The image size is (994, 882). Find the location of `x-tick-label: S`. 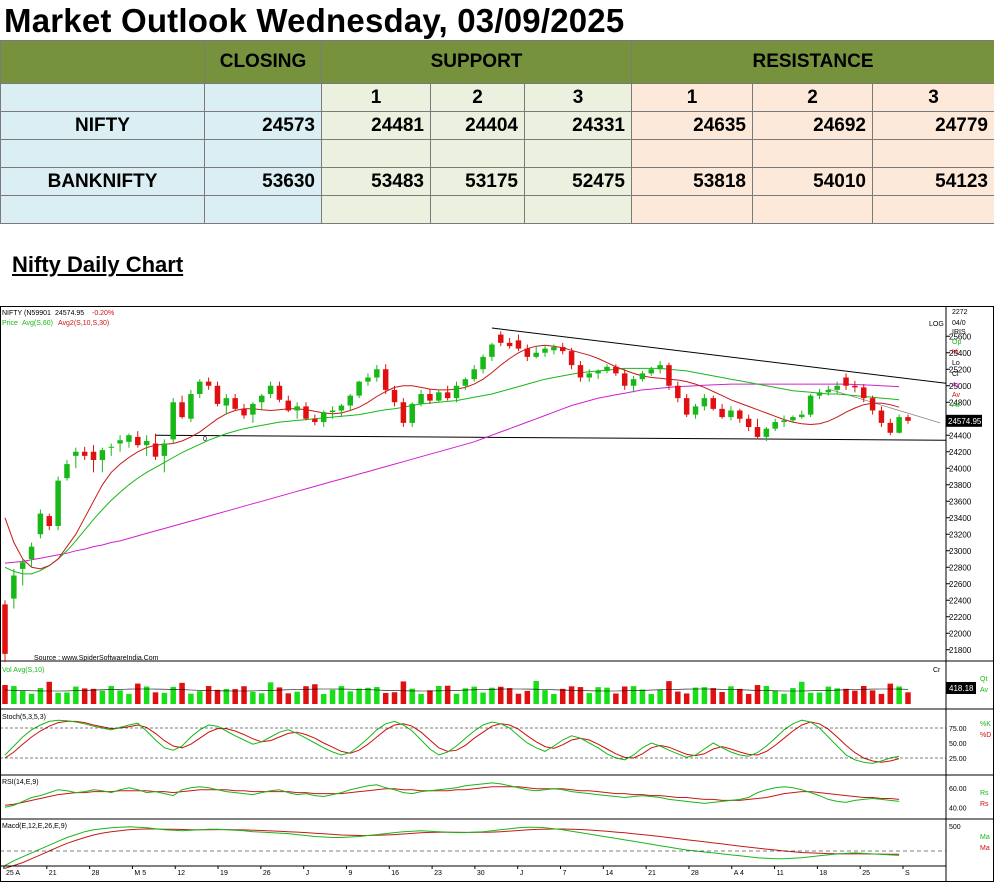

x-tick-label: S is located at coordinates (907, 873).